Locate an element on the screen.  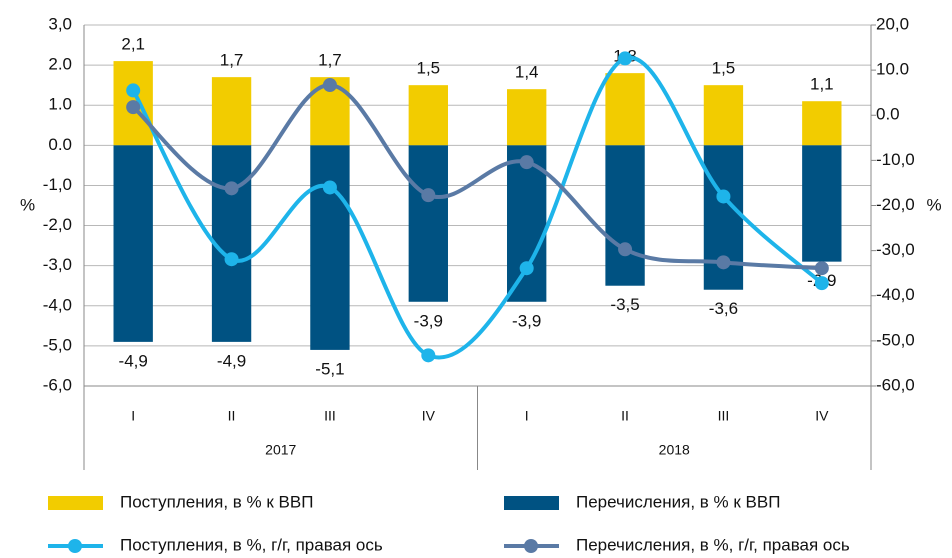
y-tick-label: 1.0 is located at coordinates (60, 104).